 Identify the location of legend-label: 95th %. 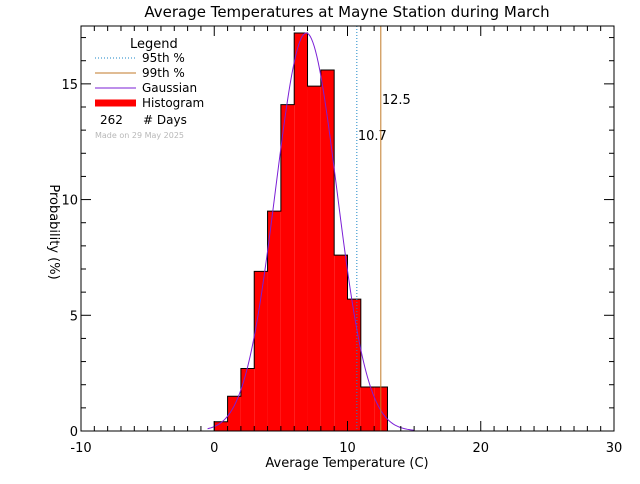
(163, 58).